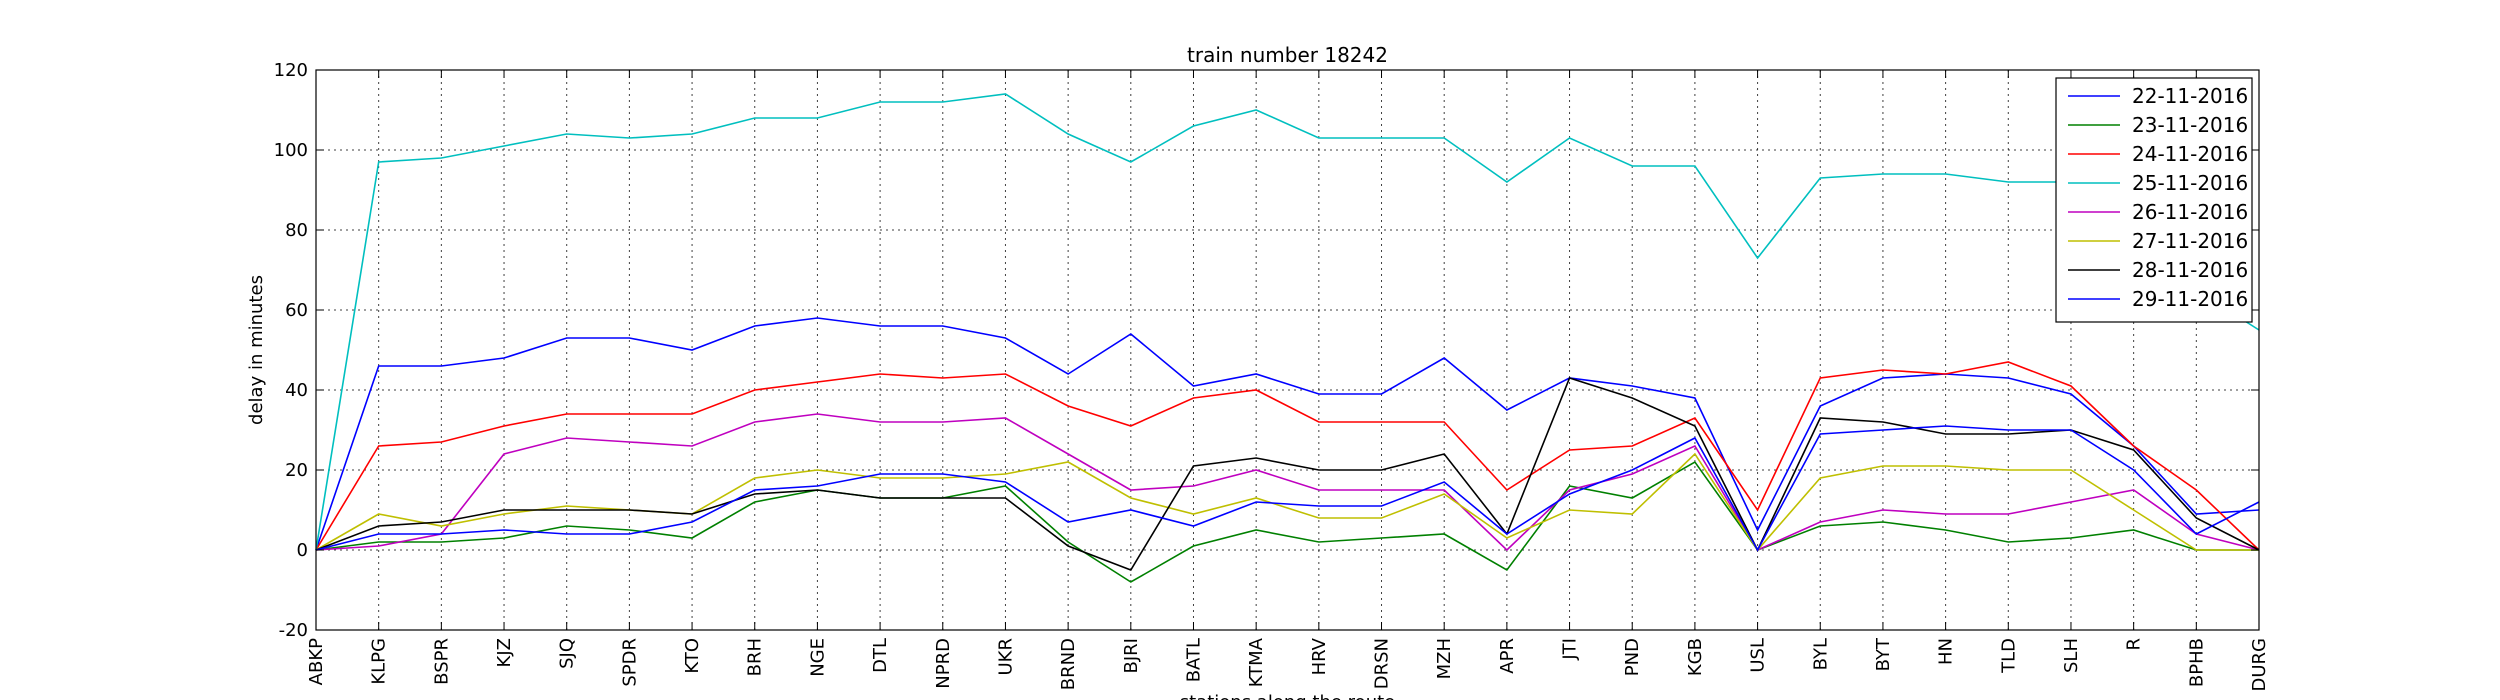 Image resolution: width=2500 pixels, height=700 pixels. Describe the element at coordinates (2190, 183) in the screenshot. I see `legend-label: 25-11-2016` at that location.